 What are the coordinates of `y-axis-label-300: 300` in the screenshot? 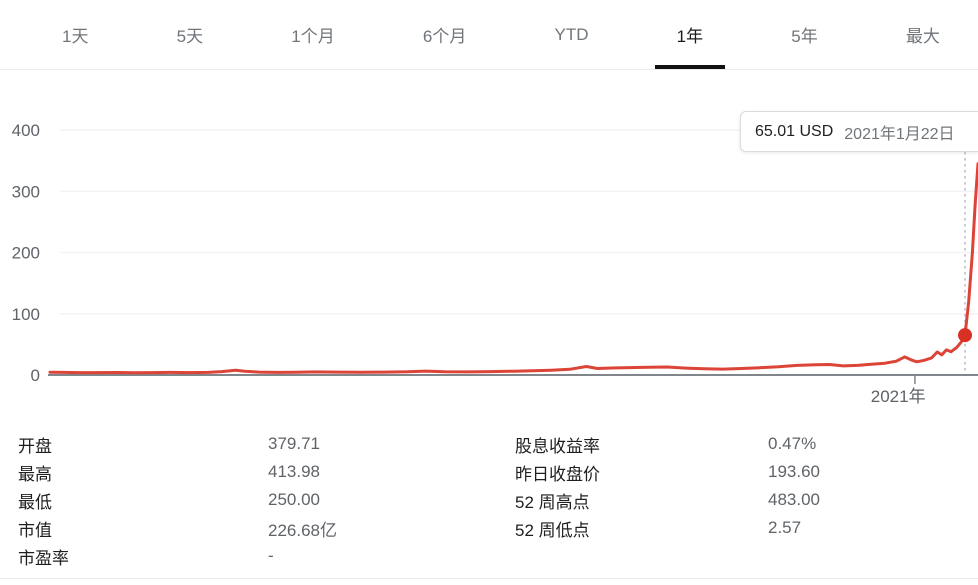 It's located at (26, 191).